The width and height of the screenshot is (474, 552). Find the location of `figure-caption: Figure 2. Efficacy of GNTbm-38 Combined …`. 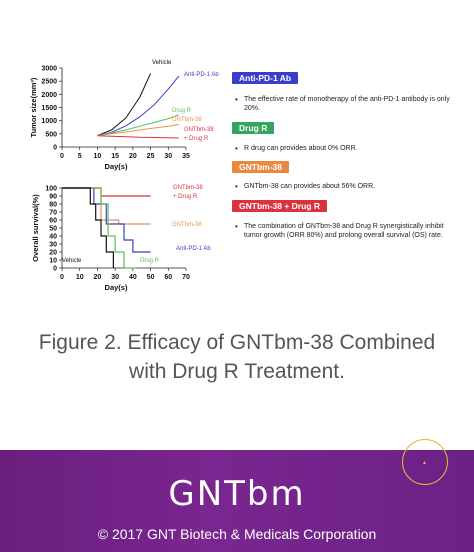

figure-caption: Figure 2. Efficacy of GNTbm-38 Combined … is located at coordinates (237, 357).